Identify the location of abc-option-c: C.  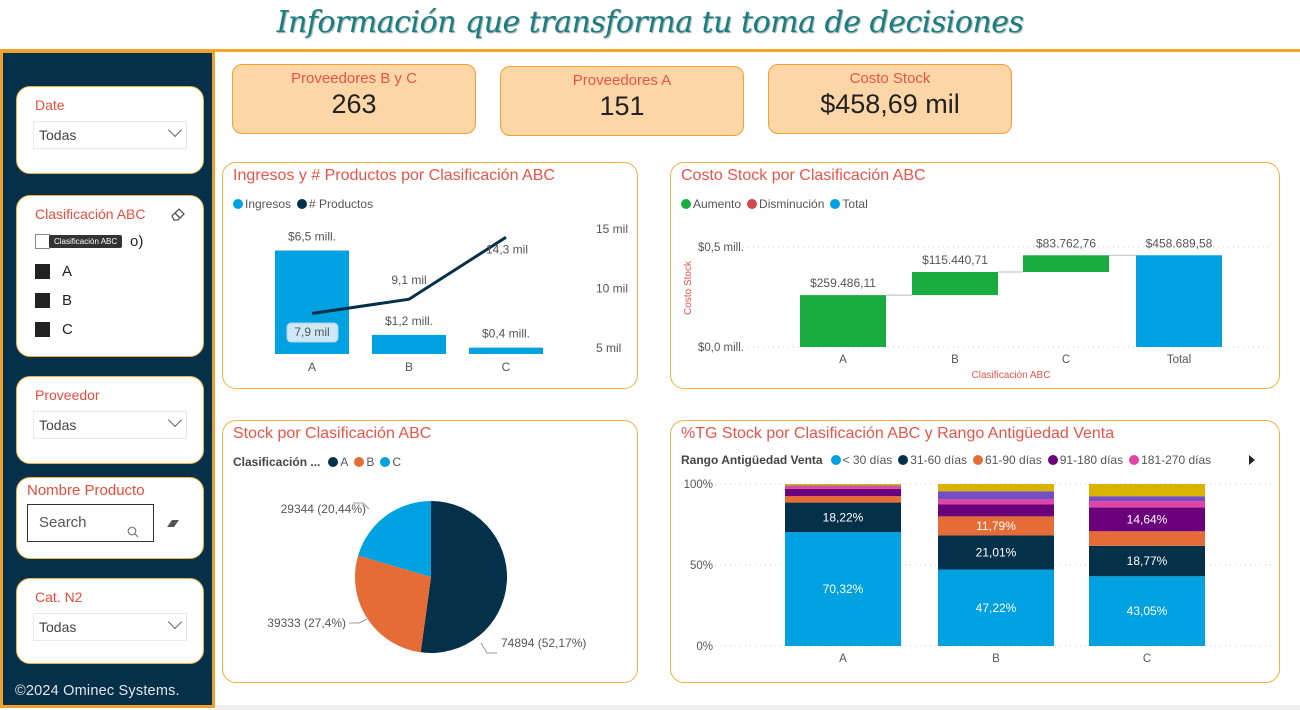
(54, 329).